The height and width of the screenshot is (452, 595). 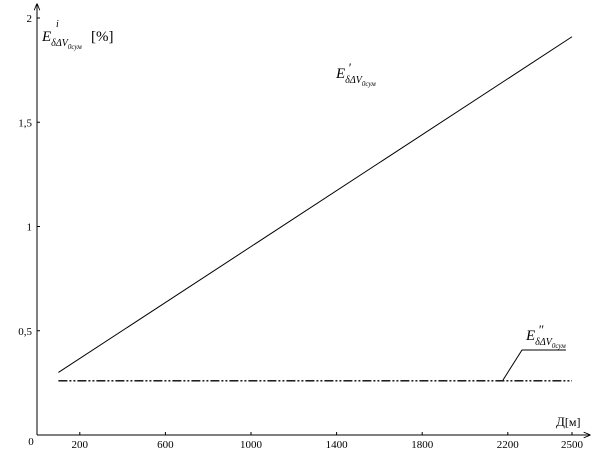 I want to click on x-tick-label: 1000, so click(x=251, y=445).